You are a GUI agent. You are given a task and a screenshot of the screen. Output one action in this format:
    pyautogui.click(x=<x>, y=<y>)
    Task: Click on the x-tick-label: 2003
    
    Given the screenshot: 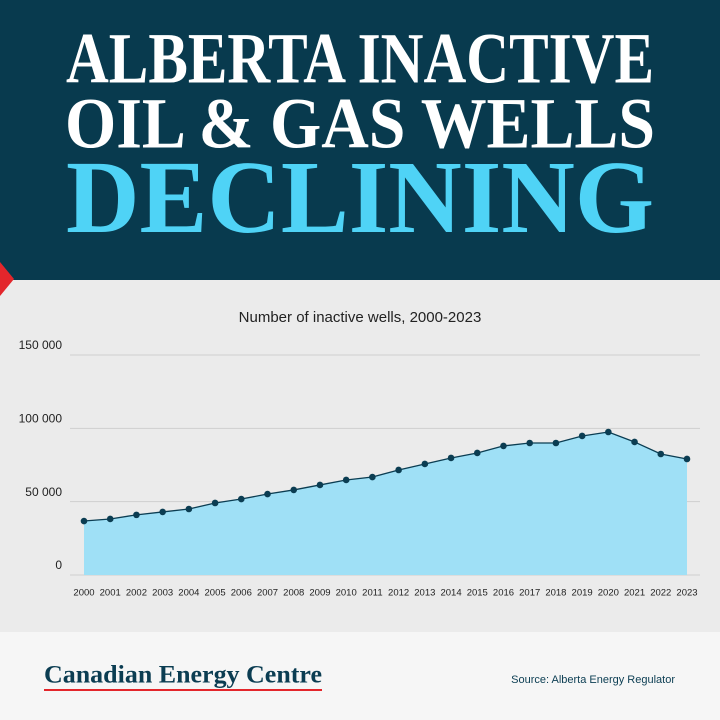 What is the action you would take?
    pyautogui.click(x=162, y=593)
    